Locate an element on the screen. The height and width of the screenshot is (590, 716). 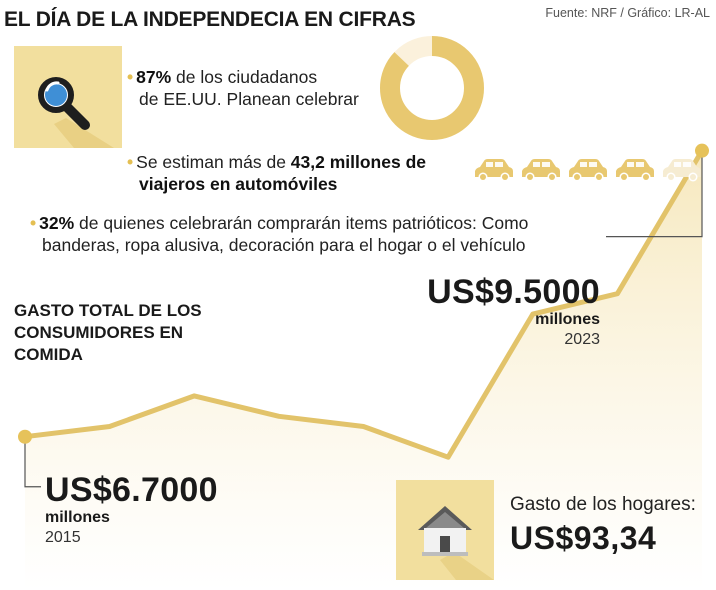
household-card: Gasto de los hogares: US$93,34 is located at coordinates (556, 530).